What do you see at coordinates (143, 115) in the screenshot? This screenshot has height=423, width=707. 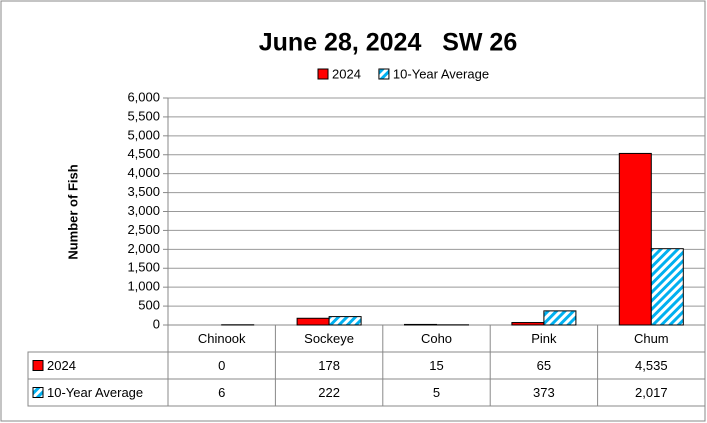 I see `y-tick-label: 5,500` at bounding box center [143, 115].